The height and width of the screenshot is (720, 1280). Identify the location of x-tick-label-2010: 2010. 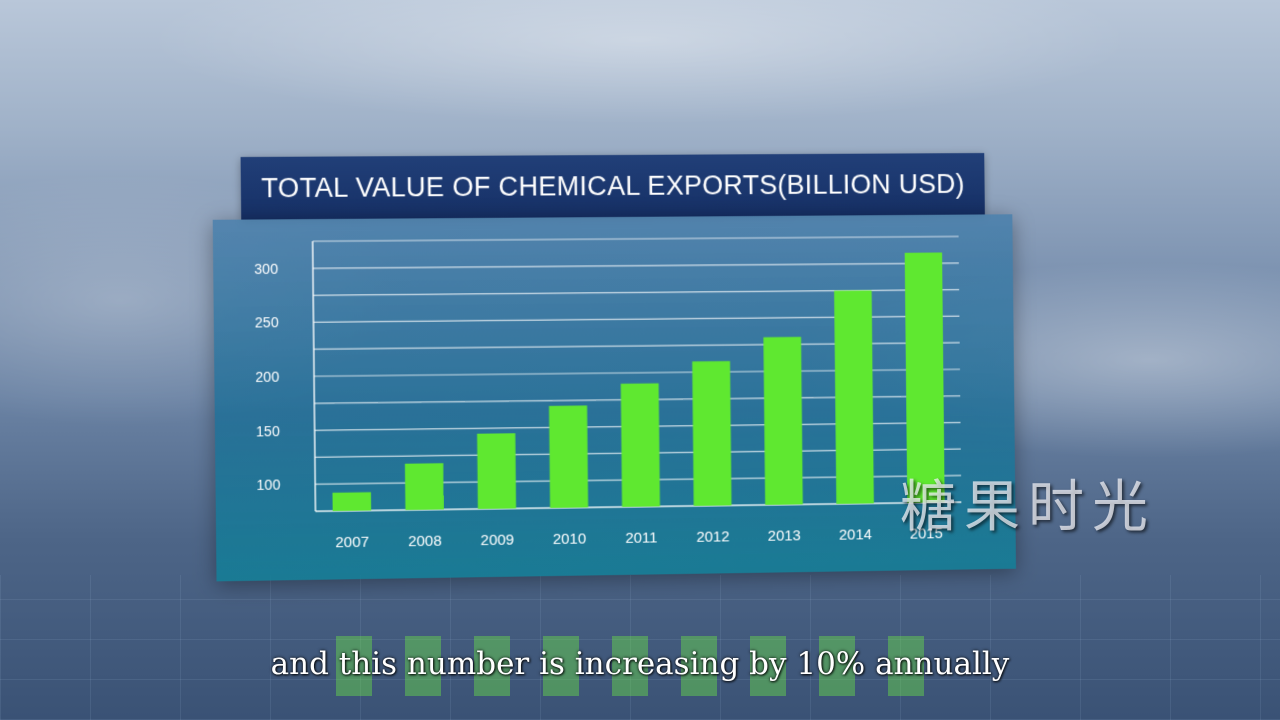
(570, 539).